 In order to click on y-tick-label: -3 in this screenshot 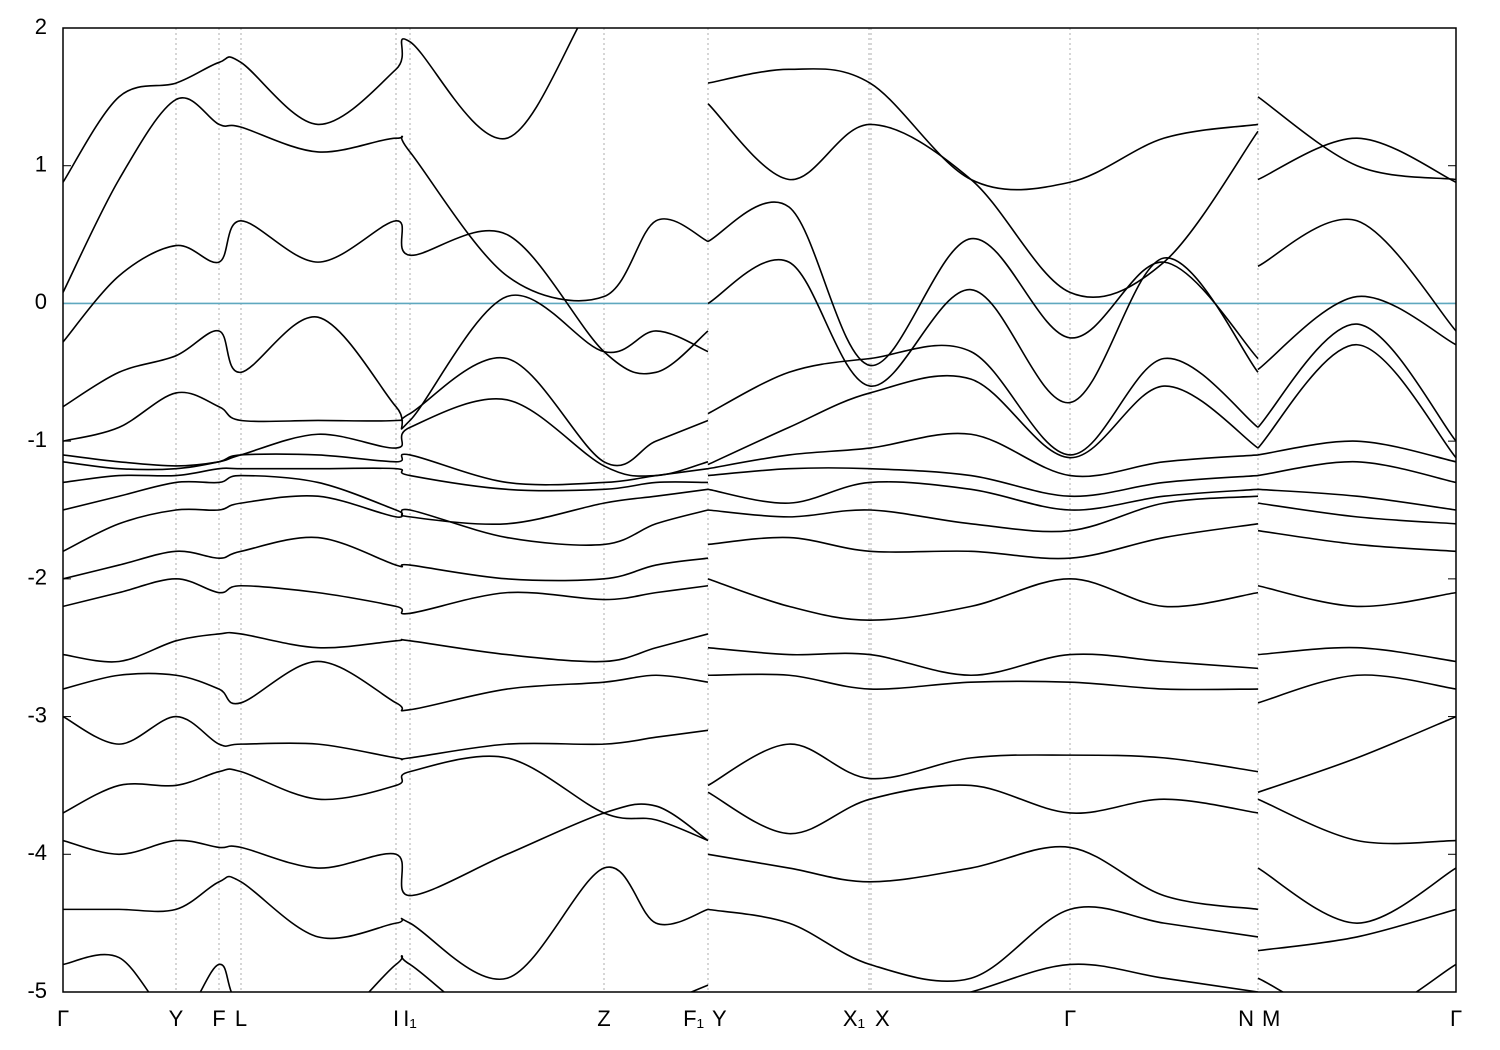, I will do `click(37, 714)`.